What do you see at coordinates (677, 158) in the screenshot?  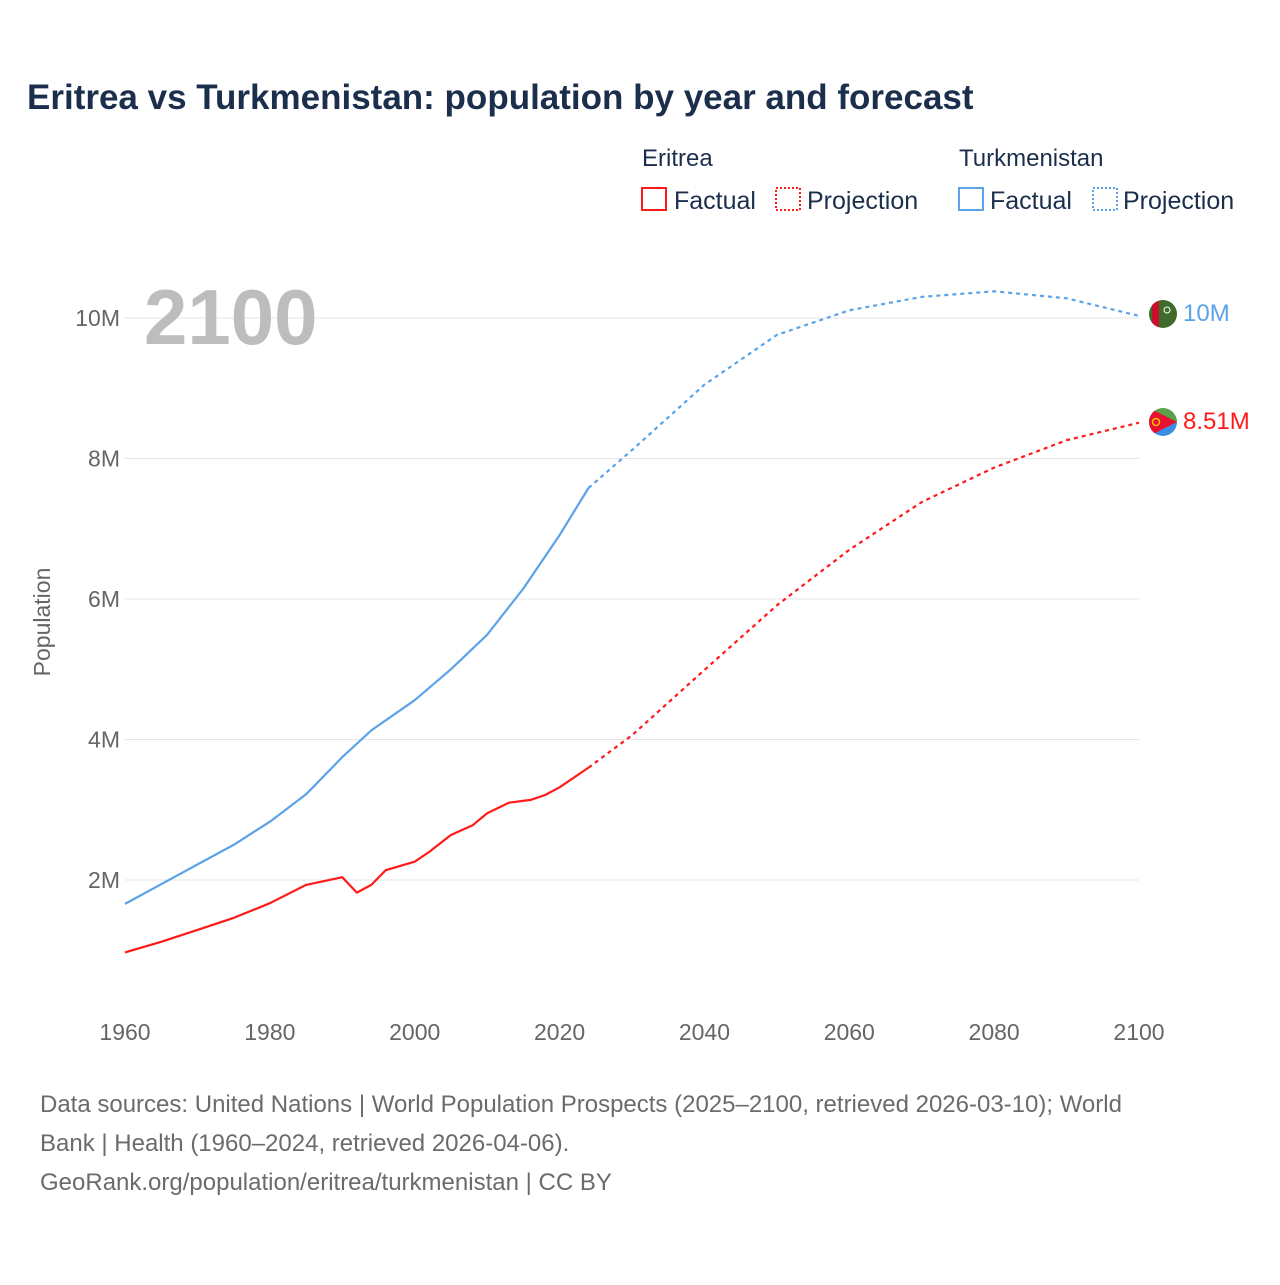 I see `legend-eritrea-heading: Eritrea` at bounding box center [677, 158].